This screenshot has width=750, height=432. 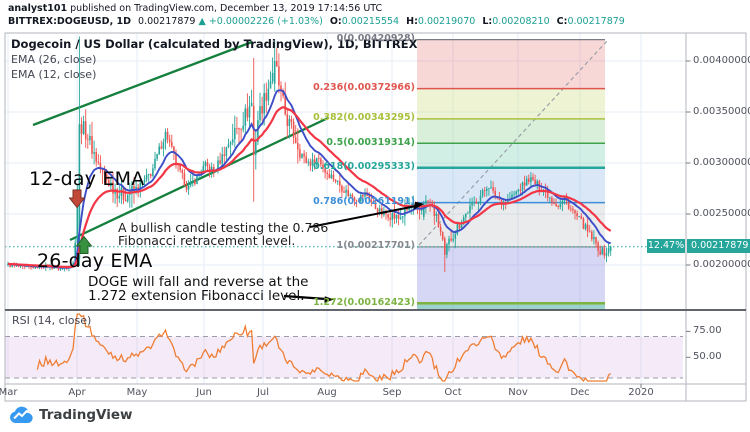 I want to click on price-change: +0.00002226 (+1.03%), so click(x=265, y=21).